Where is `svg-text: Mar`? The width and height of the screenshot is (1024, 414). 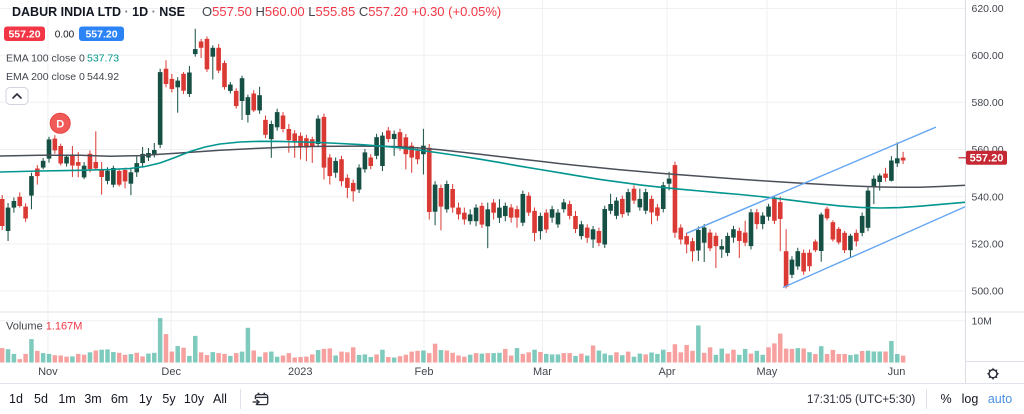 svg-text: Mar is located at coordinates (542, 372).